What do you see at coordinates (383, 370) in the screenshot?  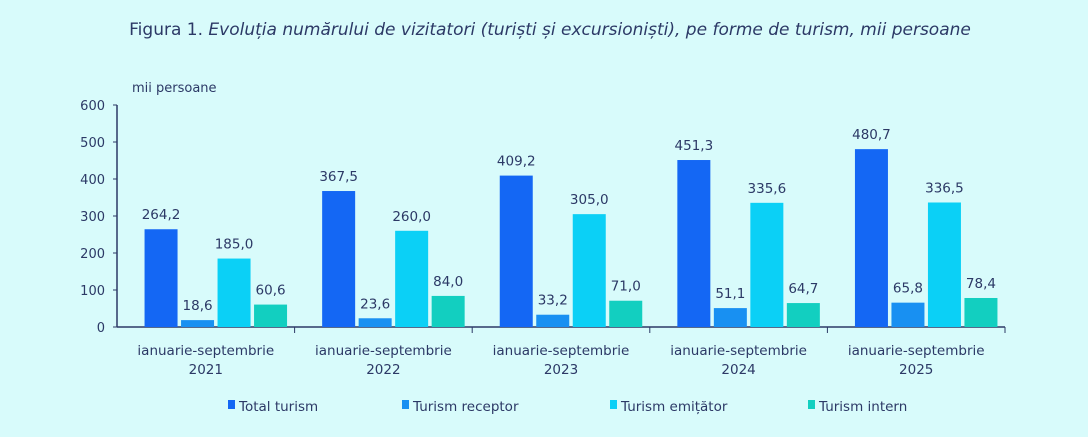 I see `x-tick-label-year: 2022` at bounding box center [383, 370].